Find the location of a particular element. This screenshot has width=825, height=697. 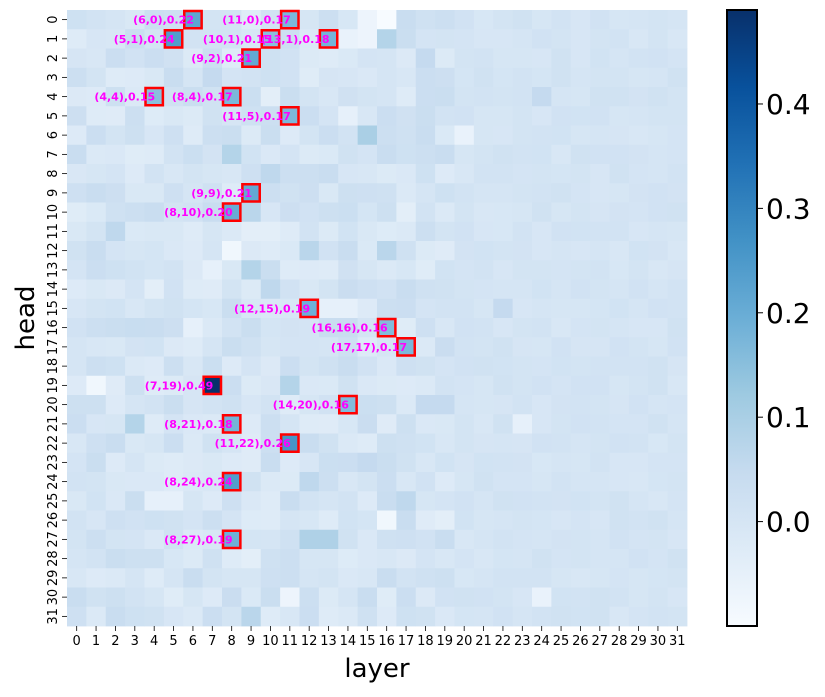

x-tick-label: 2 is located at coordinates (115, 641).